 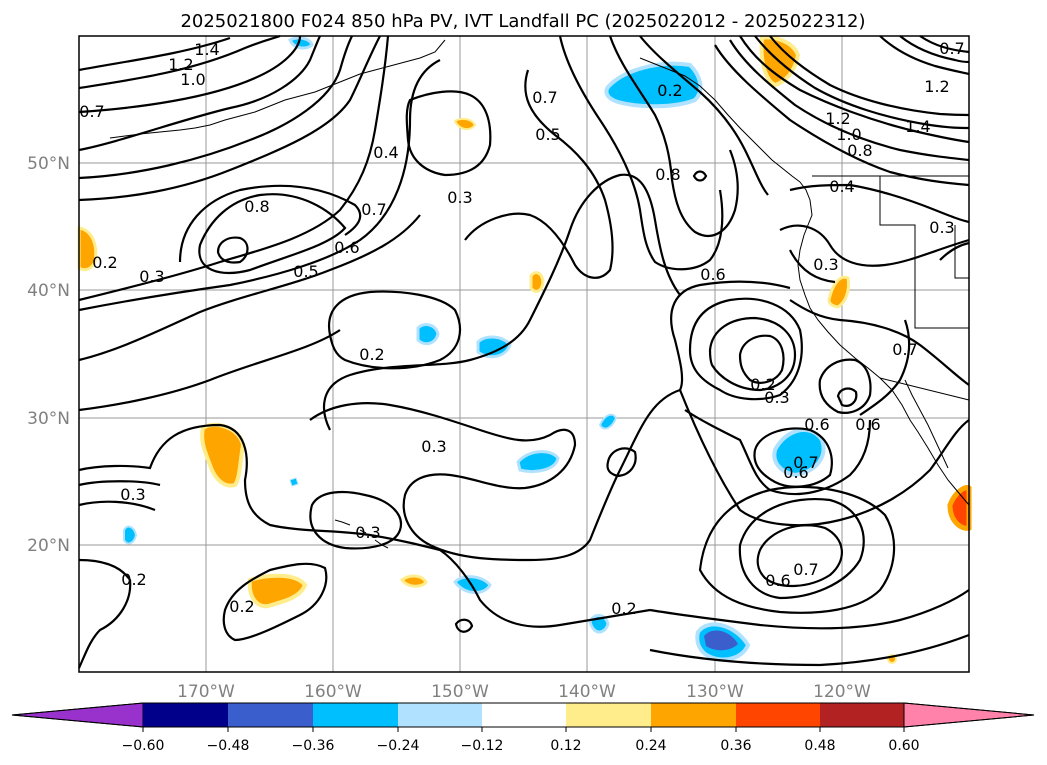 What do you see at coordinates (819, 746) in the screenshot?
I see `colorbar-tick-label: 0.48` at bounding box center [819, 746].